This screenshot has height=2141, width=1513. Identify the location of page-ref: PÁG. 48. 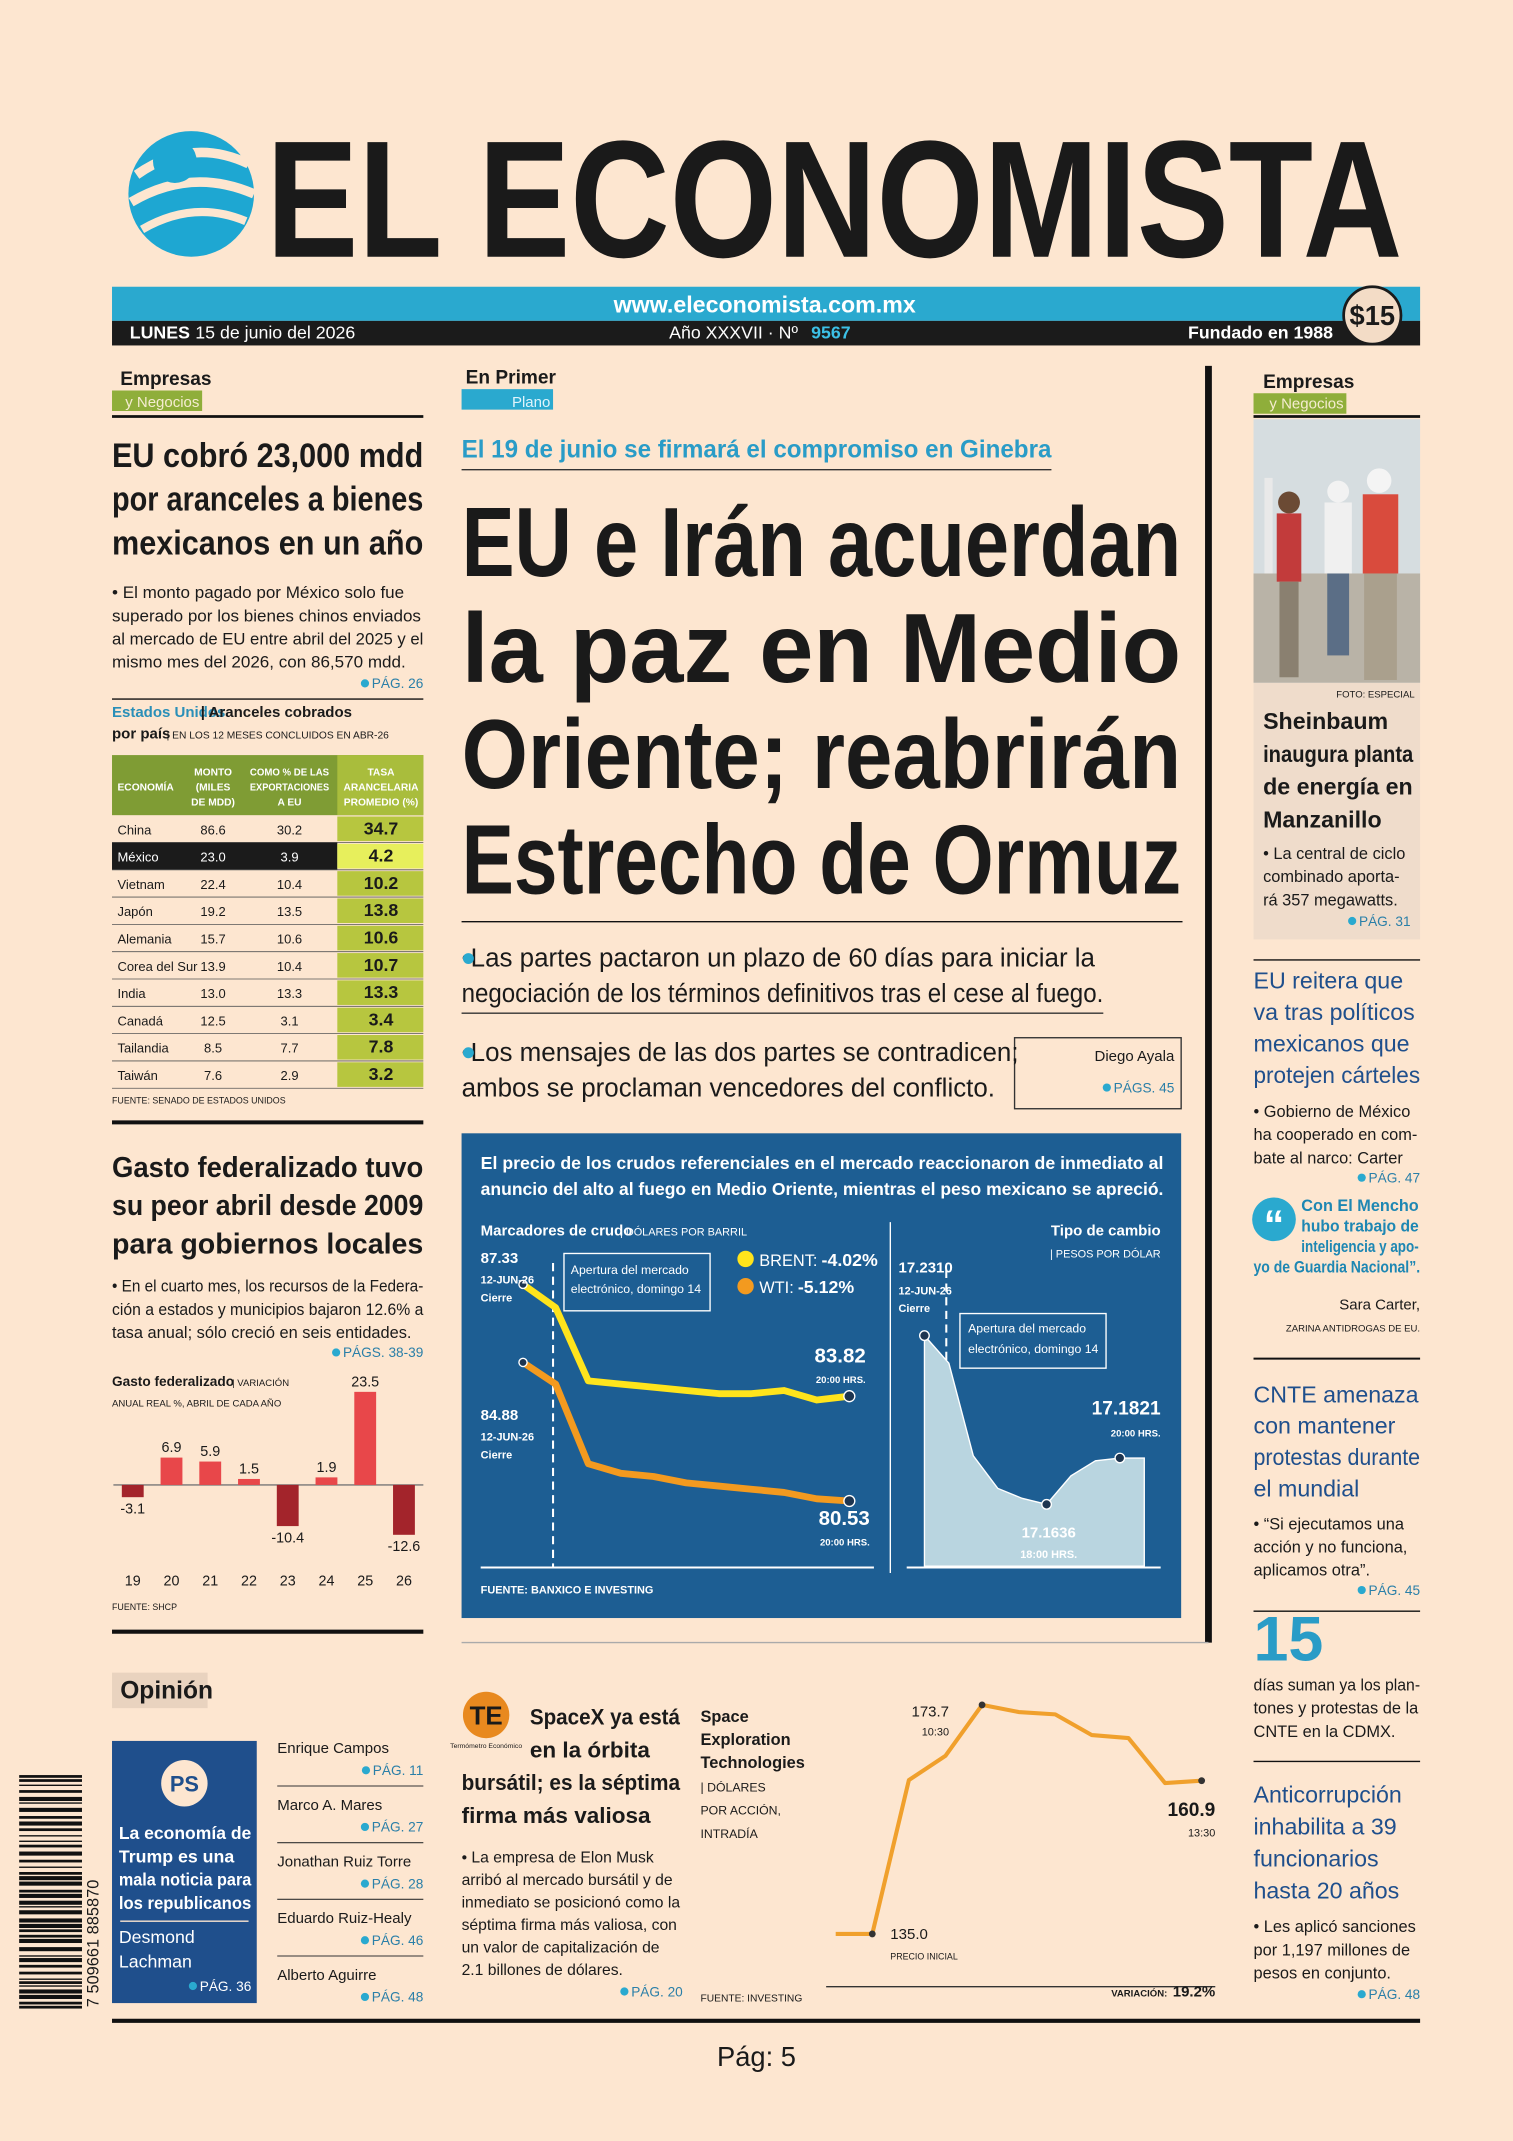
(1395, 1994).